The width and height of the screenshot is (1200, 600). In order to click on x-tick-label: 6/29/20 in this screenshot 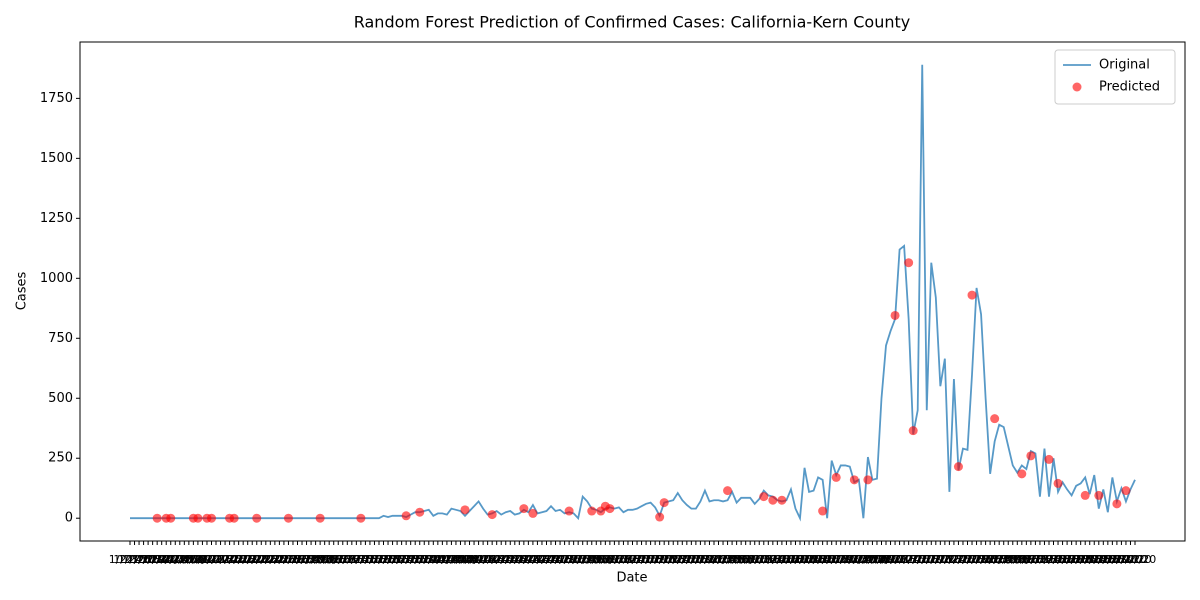, I will do `click(850, 559)`.